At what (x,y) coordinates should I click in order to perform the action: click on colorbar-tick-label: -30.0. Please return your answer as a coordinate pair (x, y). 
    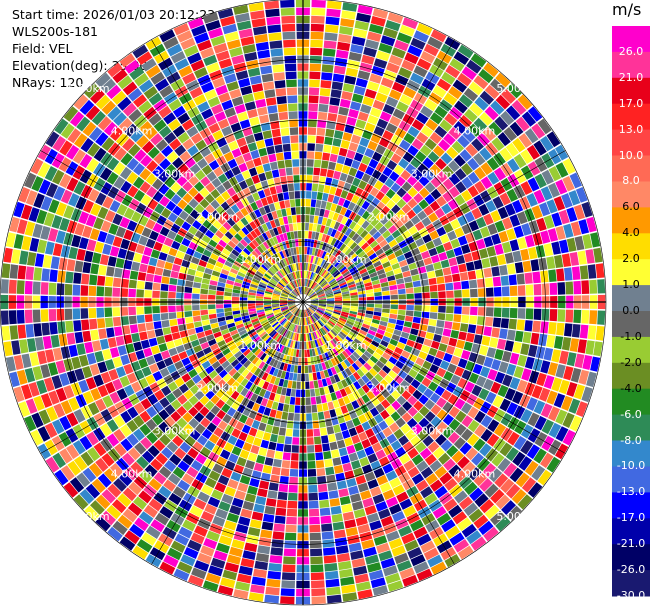
    Looking at the image, I should click on (631, 595).